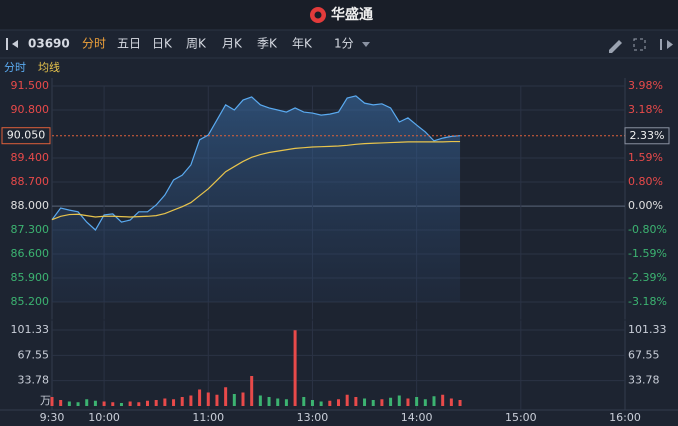 Image resolution: width=678 pixels, height=426 pixels. I want to click on tab: 日K, so click(162, 44).